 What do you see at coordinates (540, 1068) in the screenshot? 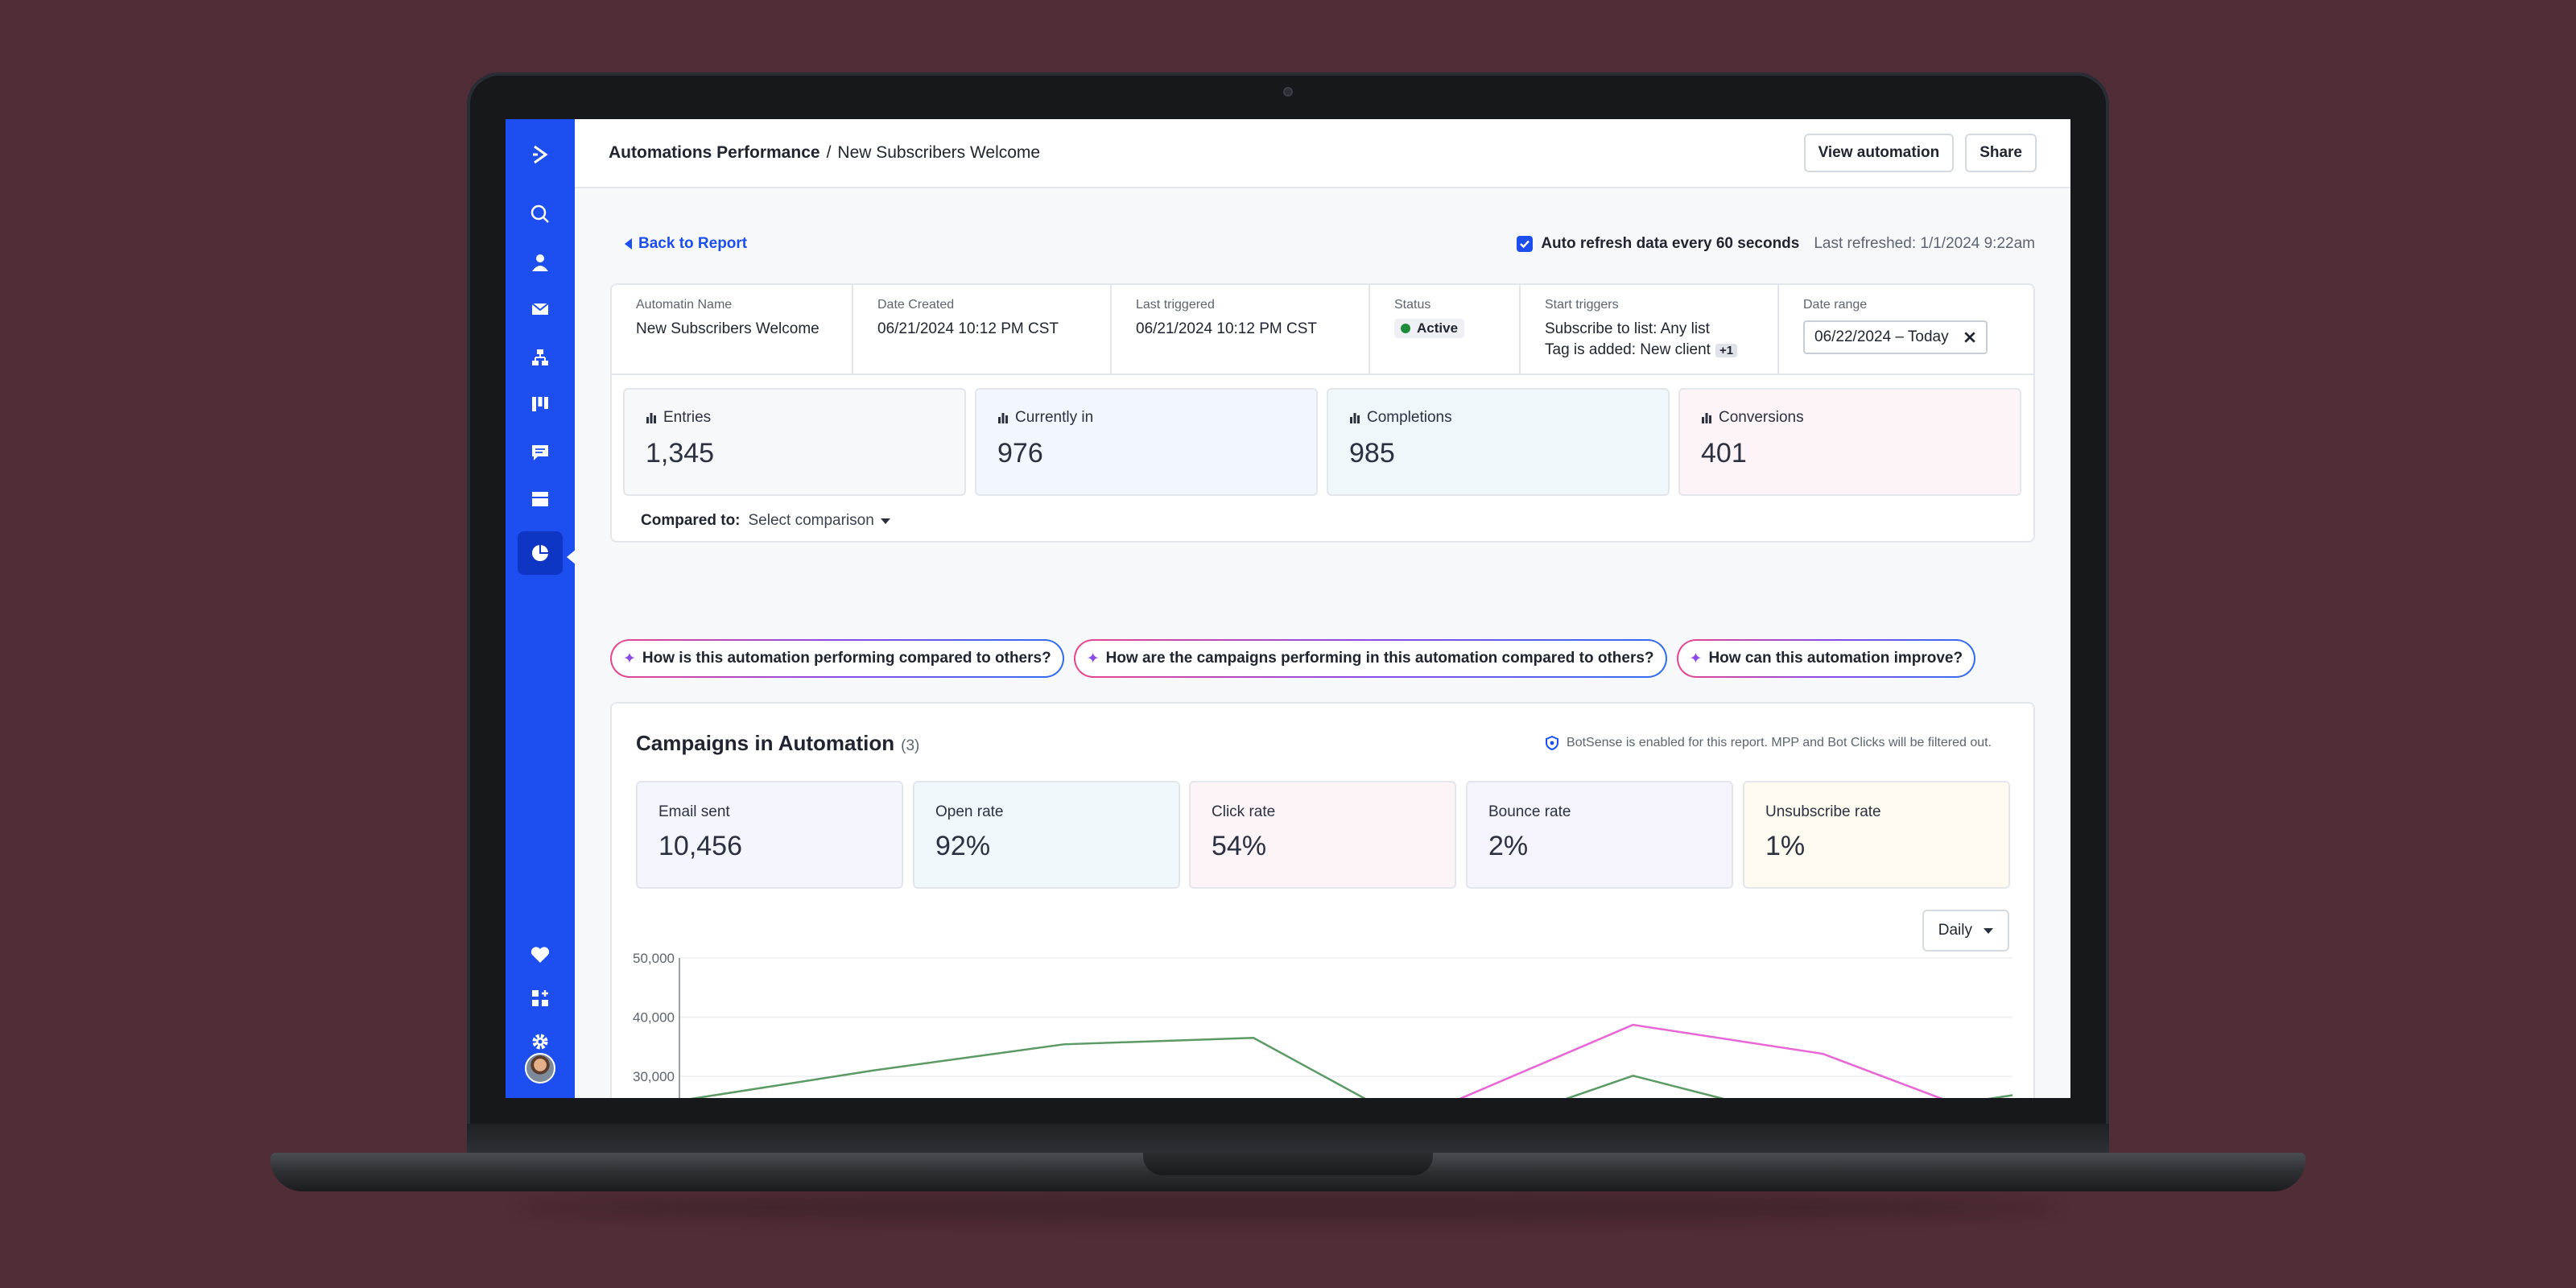
I see `avatar` at bounding box center [540, 1068].